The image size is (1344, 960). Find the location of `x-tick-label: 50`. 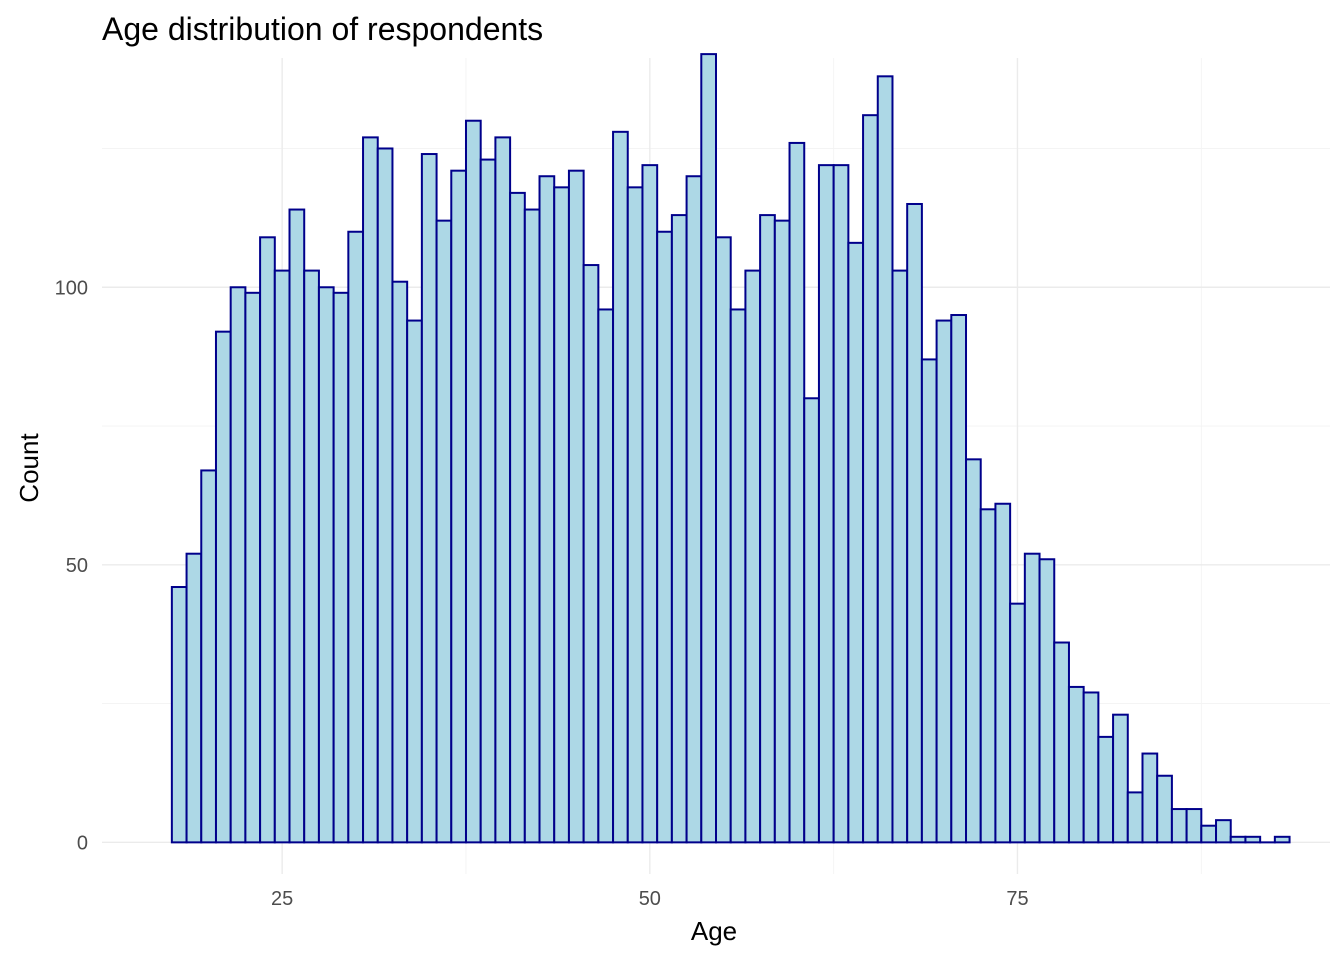

x-tick-label: 50 is located at coordinates (650, 899).